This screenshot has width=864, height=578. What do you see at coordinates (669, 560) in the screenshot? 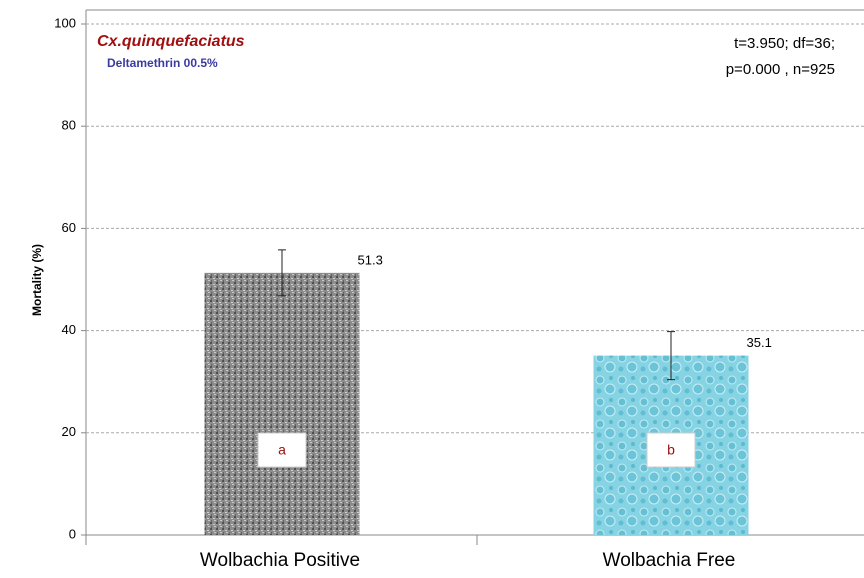
I see `x-tick-label: Wolbachia Free` at bounding box center [669, 560].